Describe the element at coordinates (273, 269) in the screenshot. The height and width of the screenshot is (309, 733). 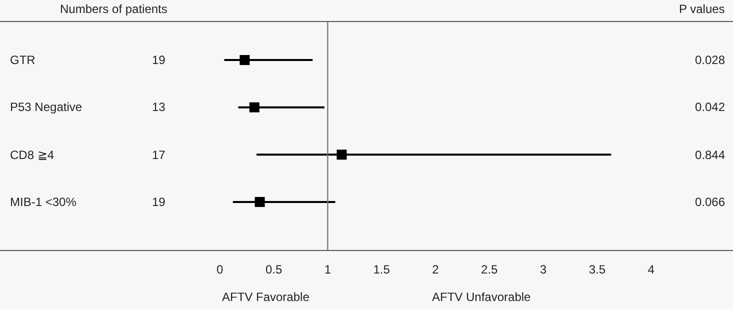
I see `x-tick-label: 0.5` at that location.